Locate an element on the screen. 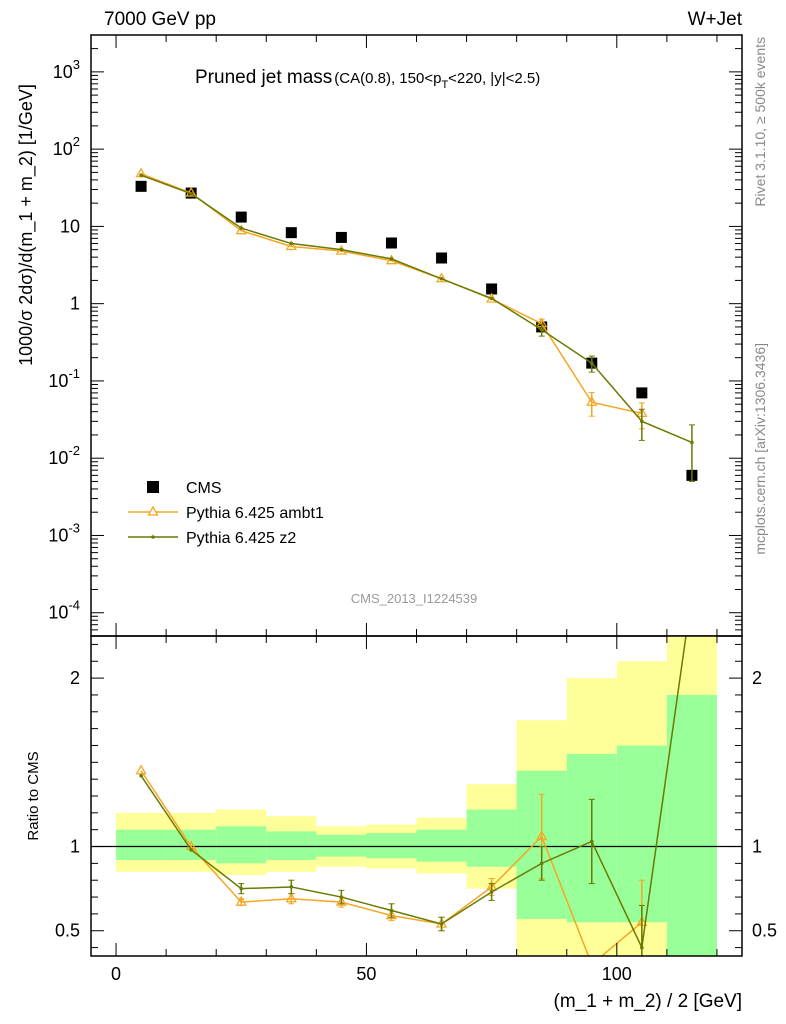 The width and height of the screenshot is (786, 1024). y-tick-label: 10² is located at coordinates (66, 146).